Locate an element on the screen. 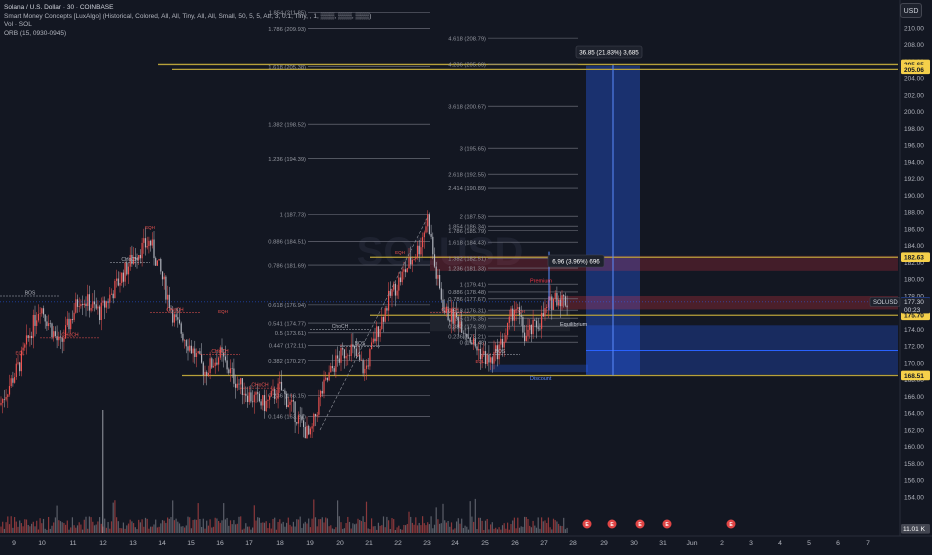 Image resolution: width=932 pixels, height=555 pixels. indicator-volume: Vol · SOL is located at coordinates (18, 25).